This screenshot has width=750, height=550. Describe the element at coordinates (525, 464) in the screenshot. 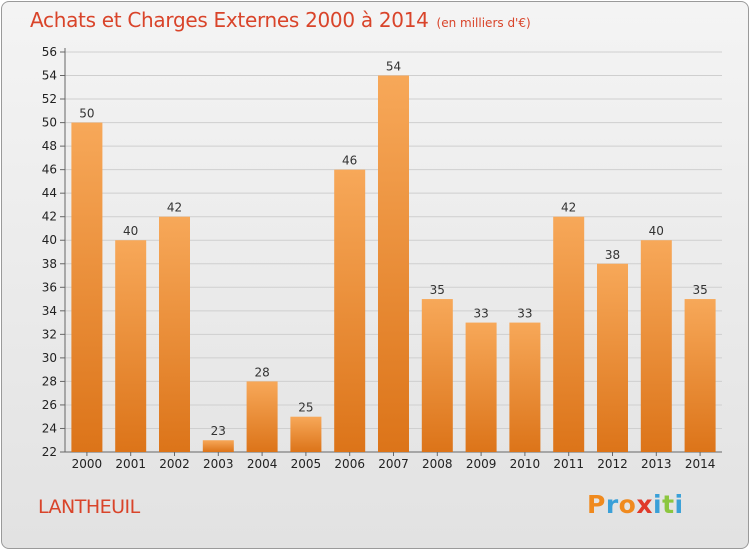

I see `x-tick-label: 2010` at that location.